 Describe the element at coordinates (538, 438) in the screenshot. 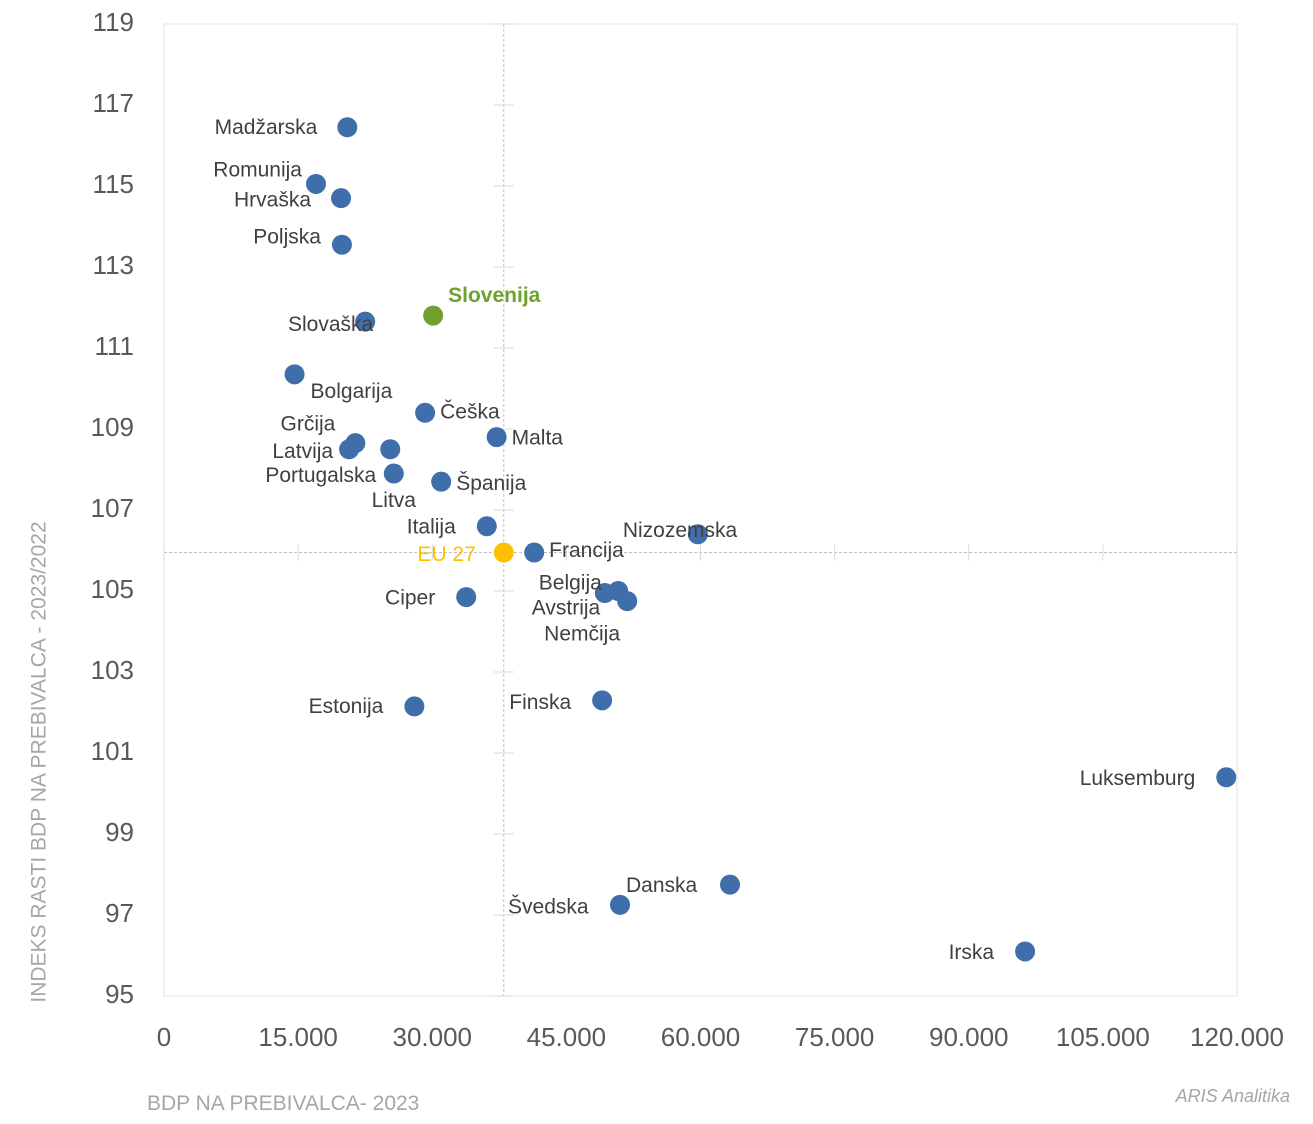

I see `label-malta: Malta` at that location.